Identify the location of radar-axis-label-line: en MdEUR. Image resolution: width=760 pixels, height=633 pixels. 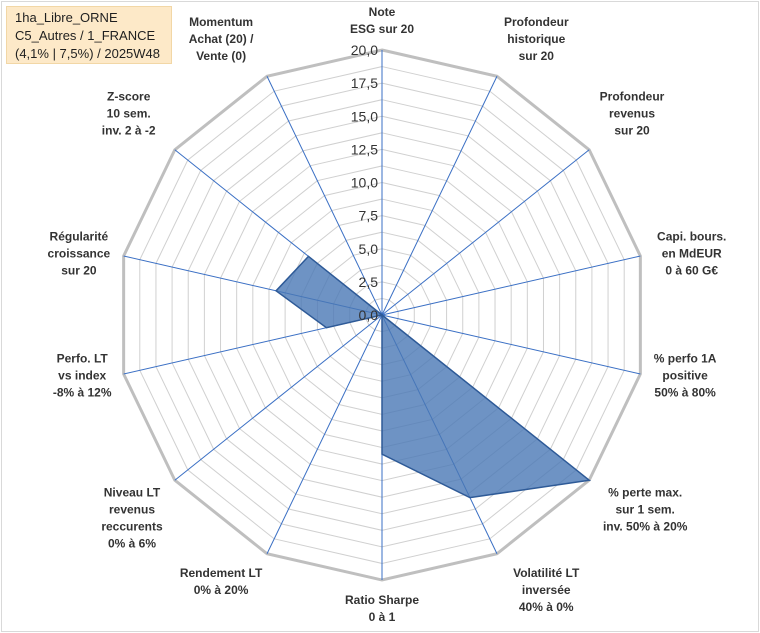
(692, 253).